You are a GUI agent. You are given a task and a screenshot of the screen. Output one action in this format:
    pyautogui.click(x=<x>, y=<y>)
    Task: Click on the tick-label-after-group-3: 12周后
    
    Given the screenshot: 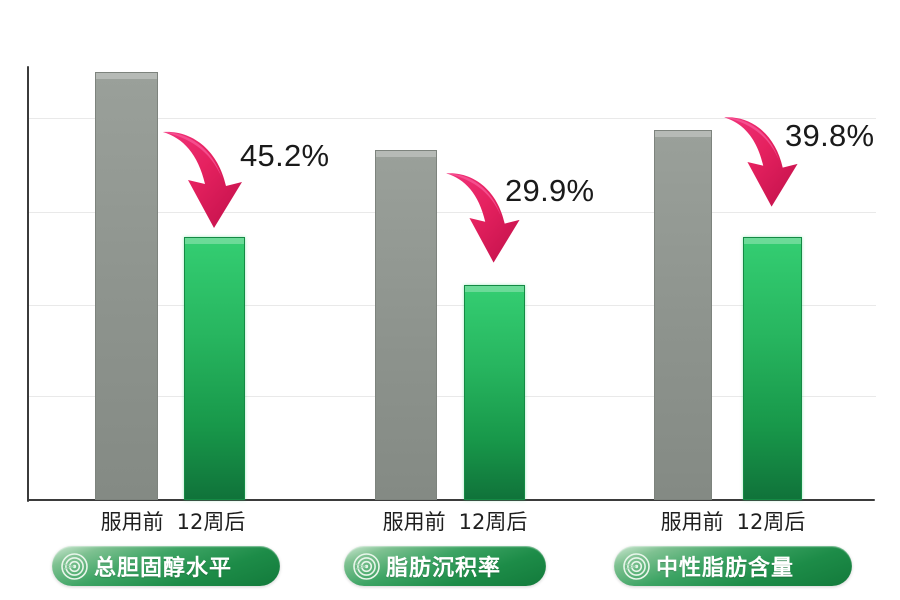 What is the action you would take?
    pyautogui.click(x=771, y=522)
    